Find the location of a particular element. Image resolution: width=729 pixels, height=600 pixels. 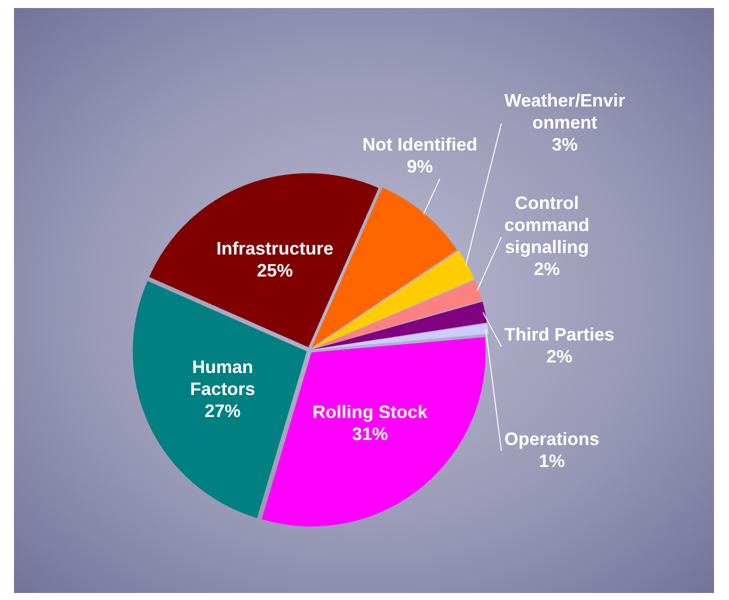

slice-label: Weather/Environment is located at coordinates (565, 111).